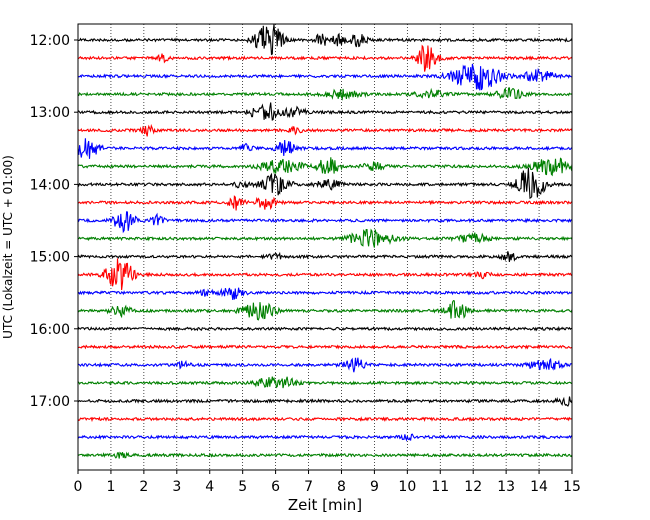 The height and width of the screenshot is (520, 650). What do you see at coordinates (506, 487) in the screenshot?
I see `x-tick-label: 13` at bounding box center [506, 487].